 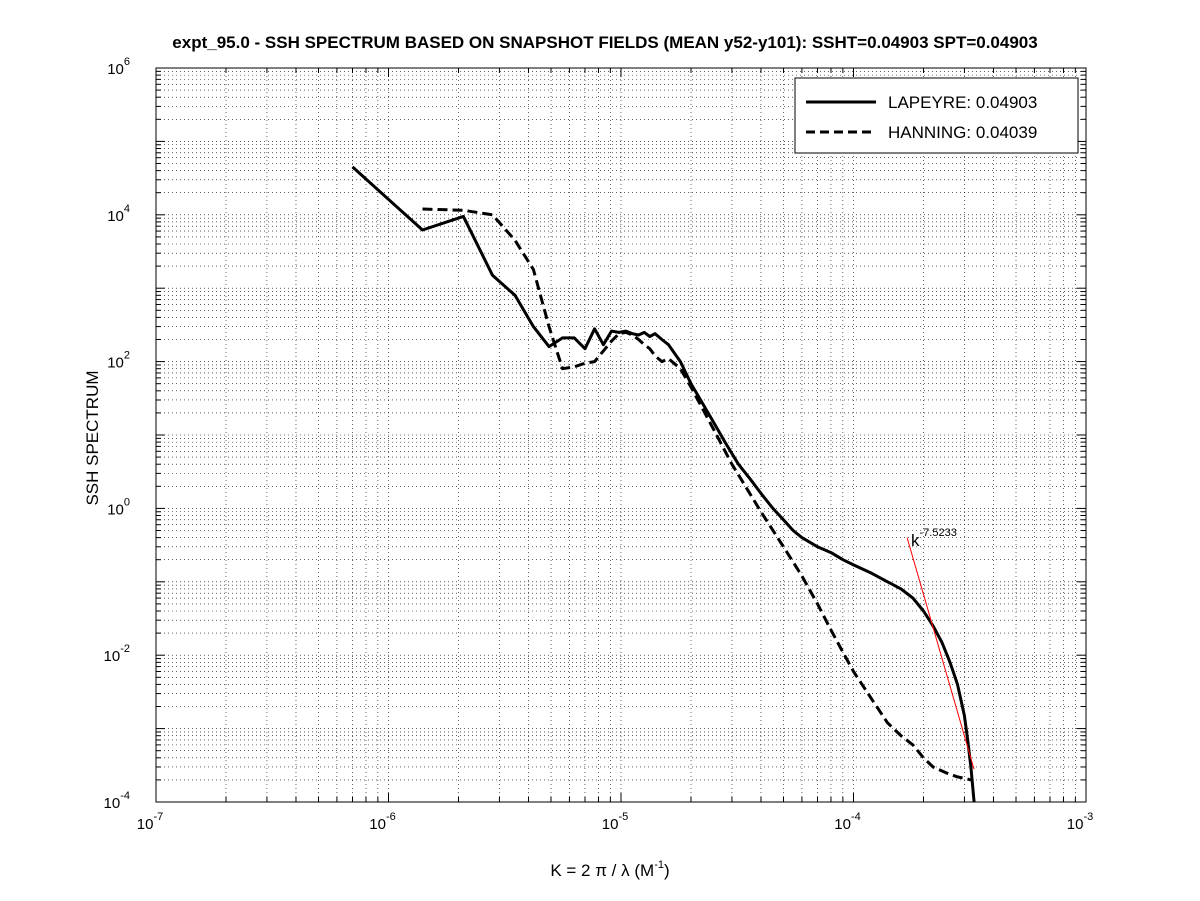 What do you see at coordinates (1088, 817) in the screenshot?
I see `x-tick-label-exponent: -3` at bounding box center [1088, 817].